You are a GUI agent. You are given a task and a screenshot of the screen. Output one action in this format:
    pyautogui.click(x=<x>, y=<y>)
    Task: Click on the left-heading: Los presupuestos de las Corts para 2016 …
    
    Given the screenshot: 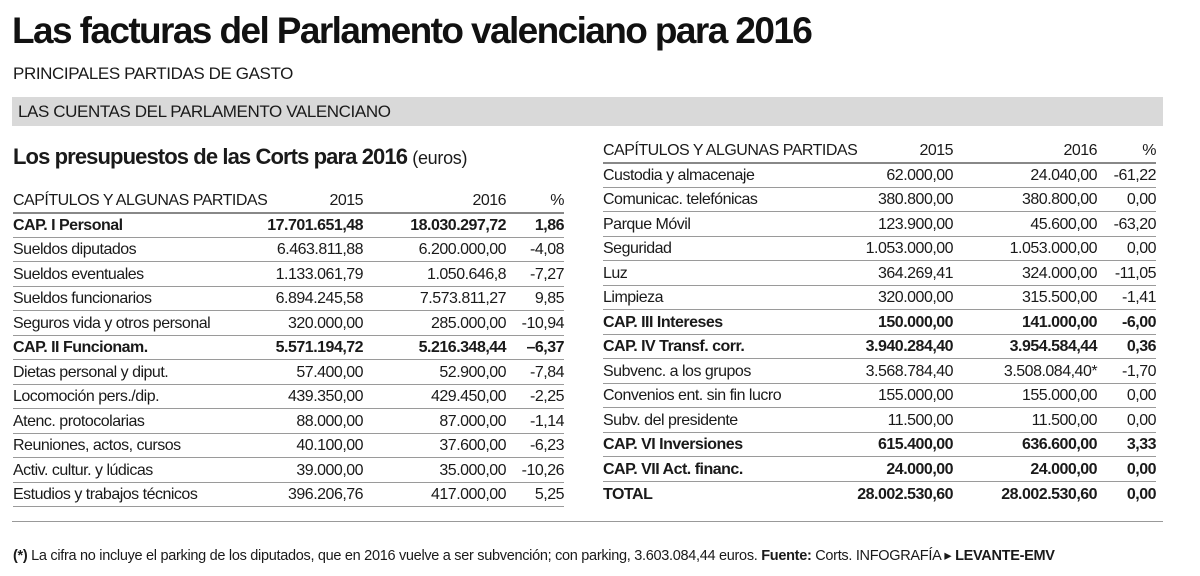 What is the action you would take?
    pyautogui.click(x=240, y=157)
    